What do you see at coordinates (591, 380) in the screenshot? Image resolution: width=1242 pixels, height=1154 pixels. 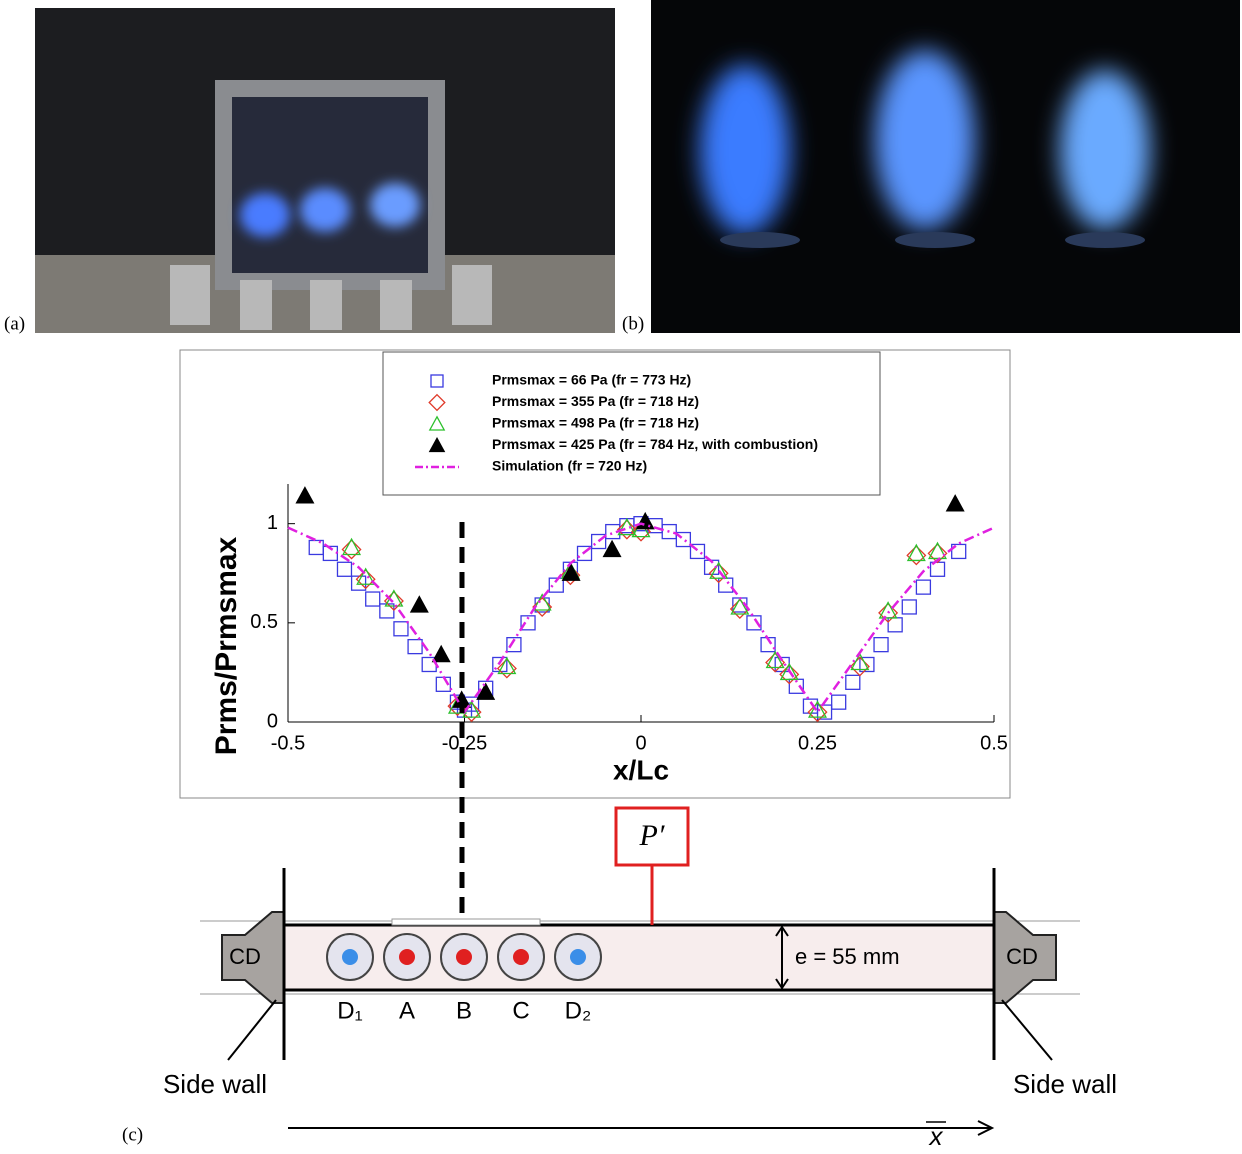 I see `legend-label: Prmsmax = 66 Pa (fr = 773 Hz)` at bounding box center [591, 380].